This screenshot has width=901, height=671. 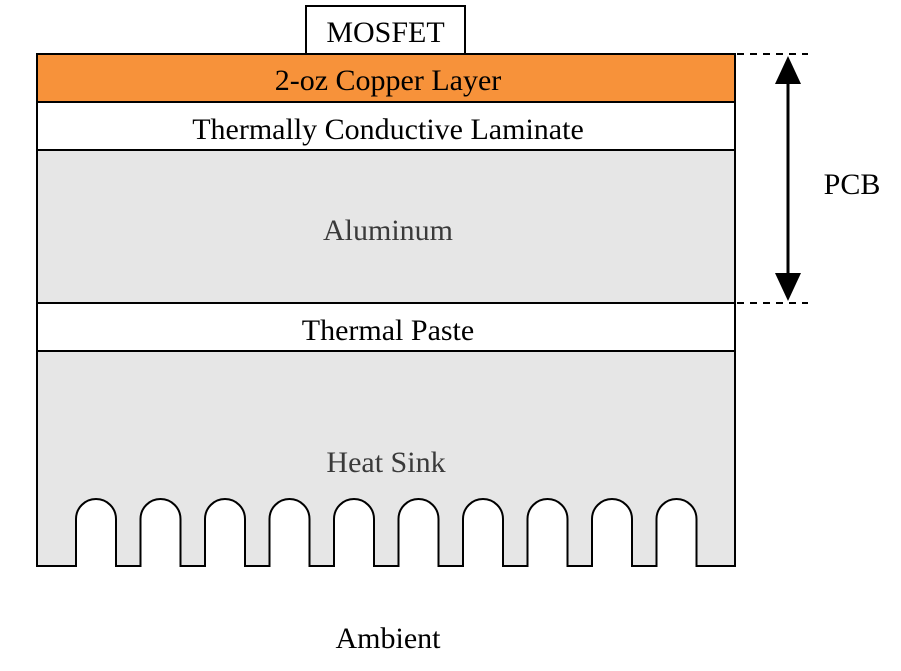 I want to click on pcb-arrow-down-icon, so click(x=788, y=287).